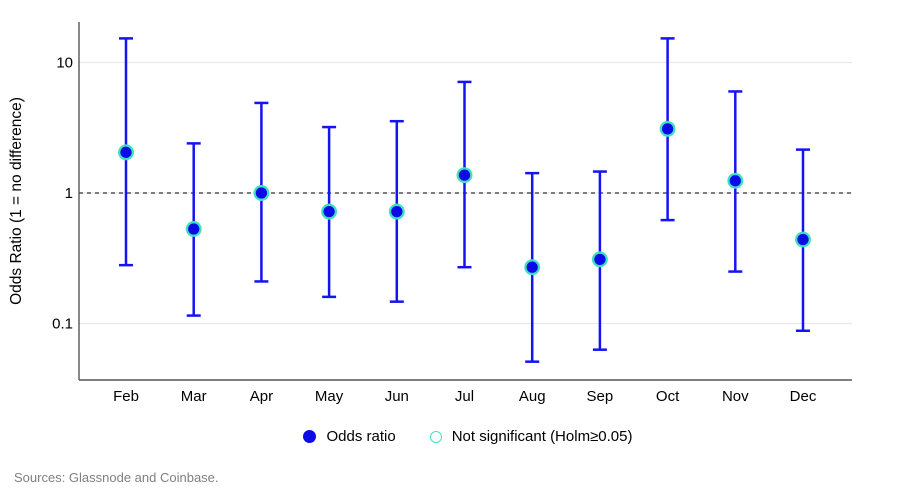 The height and width of the screenshot is (500, 900). I want to click on x-tick-label: Mar, so click(194, 396).